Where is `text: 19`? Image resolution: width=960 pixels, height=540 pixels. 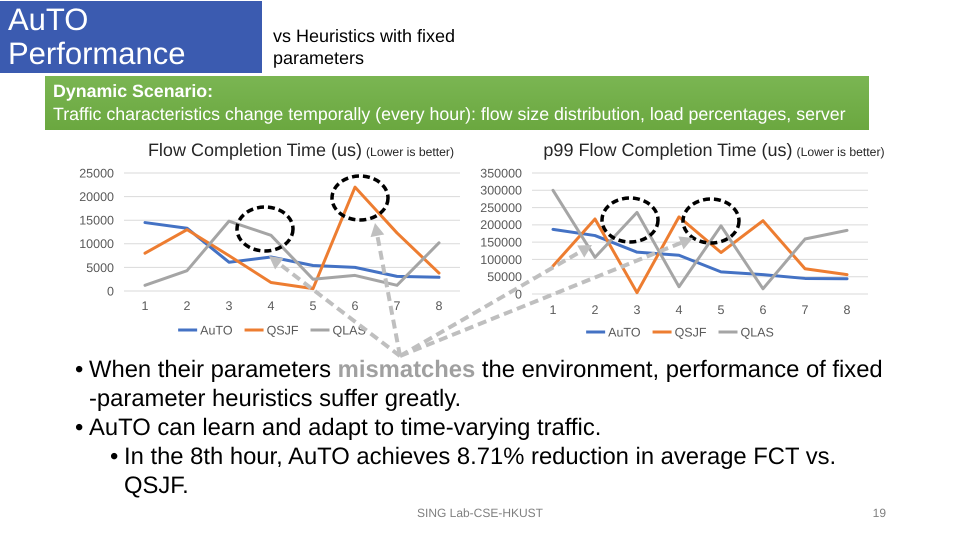
text: 19 is located at coordinates (879, 513).